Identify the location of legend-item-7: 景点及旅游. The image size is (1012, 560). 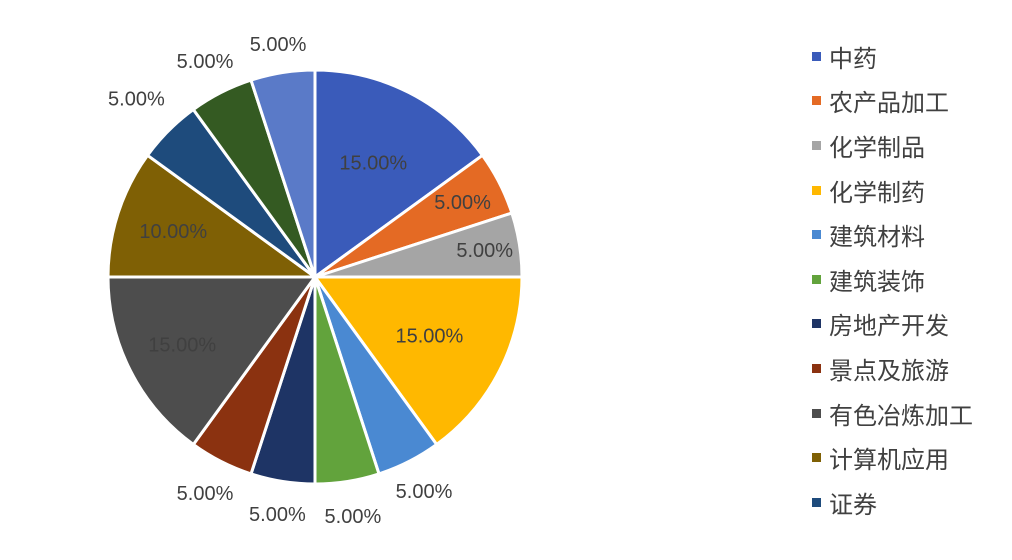
(892, 368).